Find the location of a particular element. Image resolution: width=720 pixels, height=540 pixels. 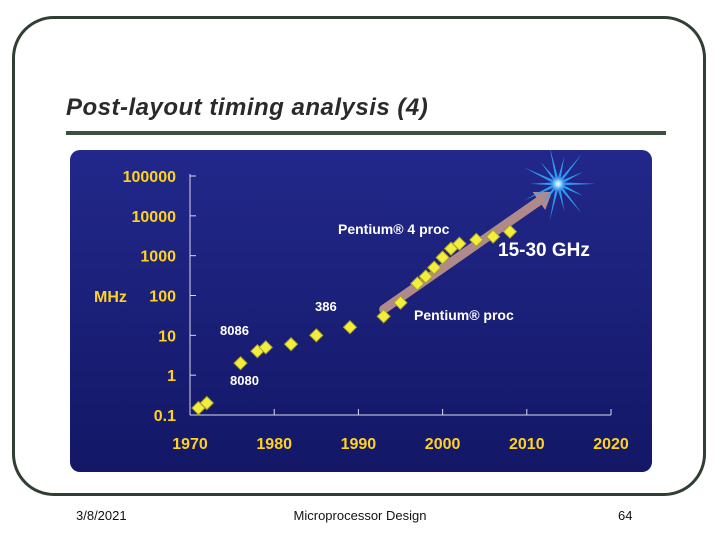

y-tick-label: 1 is located at coordinates (171, 376).